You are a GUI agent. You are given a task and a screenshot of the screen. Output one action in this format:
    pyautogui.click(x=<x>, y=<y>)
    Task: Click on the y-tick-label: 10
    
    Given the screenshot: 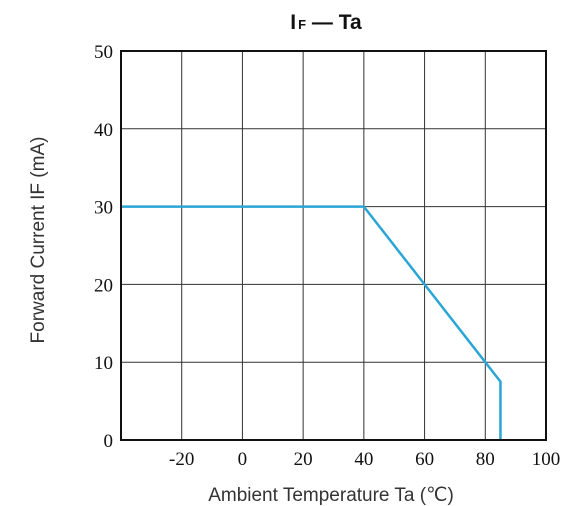 What is the action you would take?
    pyautogui.click(x=103, y=363)
    